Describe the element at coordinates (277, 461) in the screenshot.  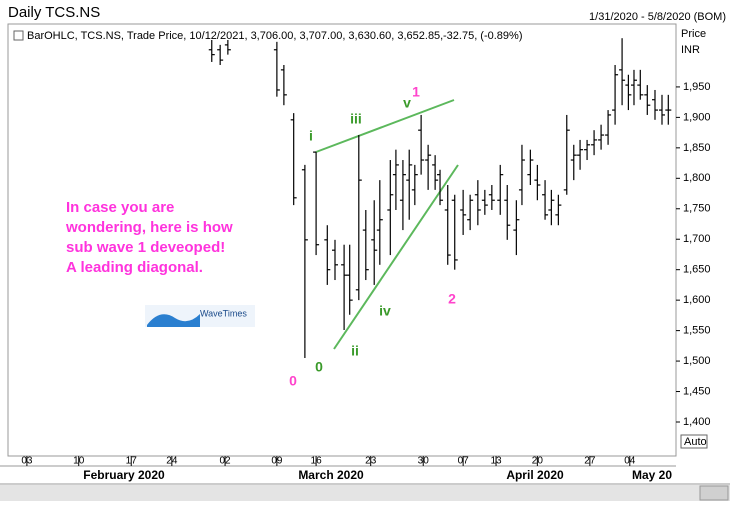
I see `x-tick-label: 09` at that location.